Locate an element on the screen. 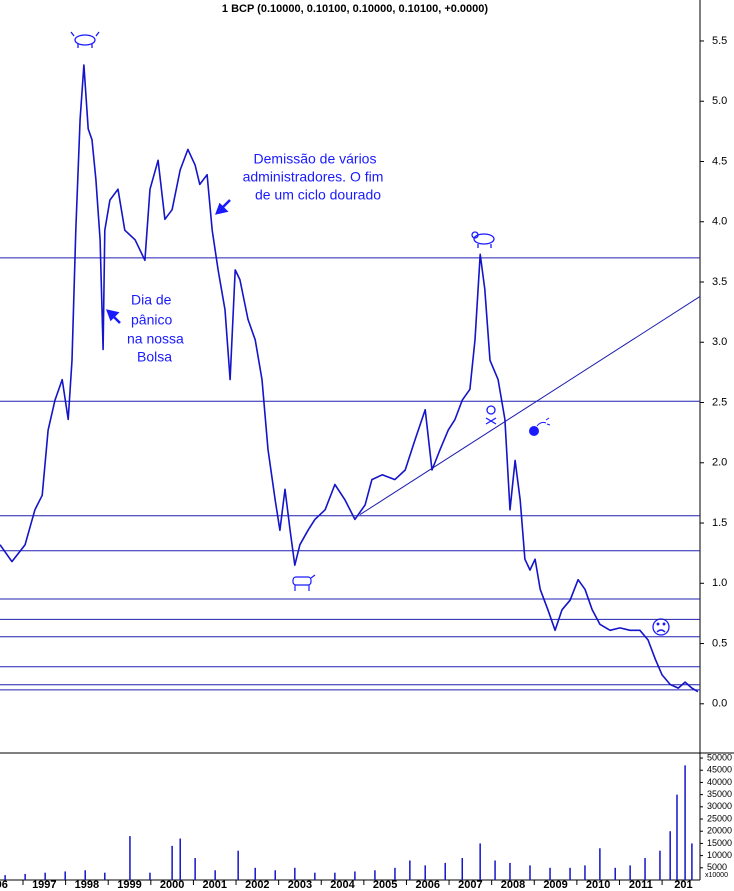  trend-line is located at coordinates (530, 406).